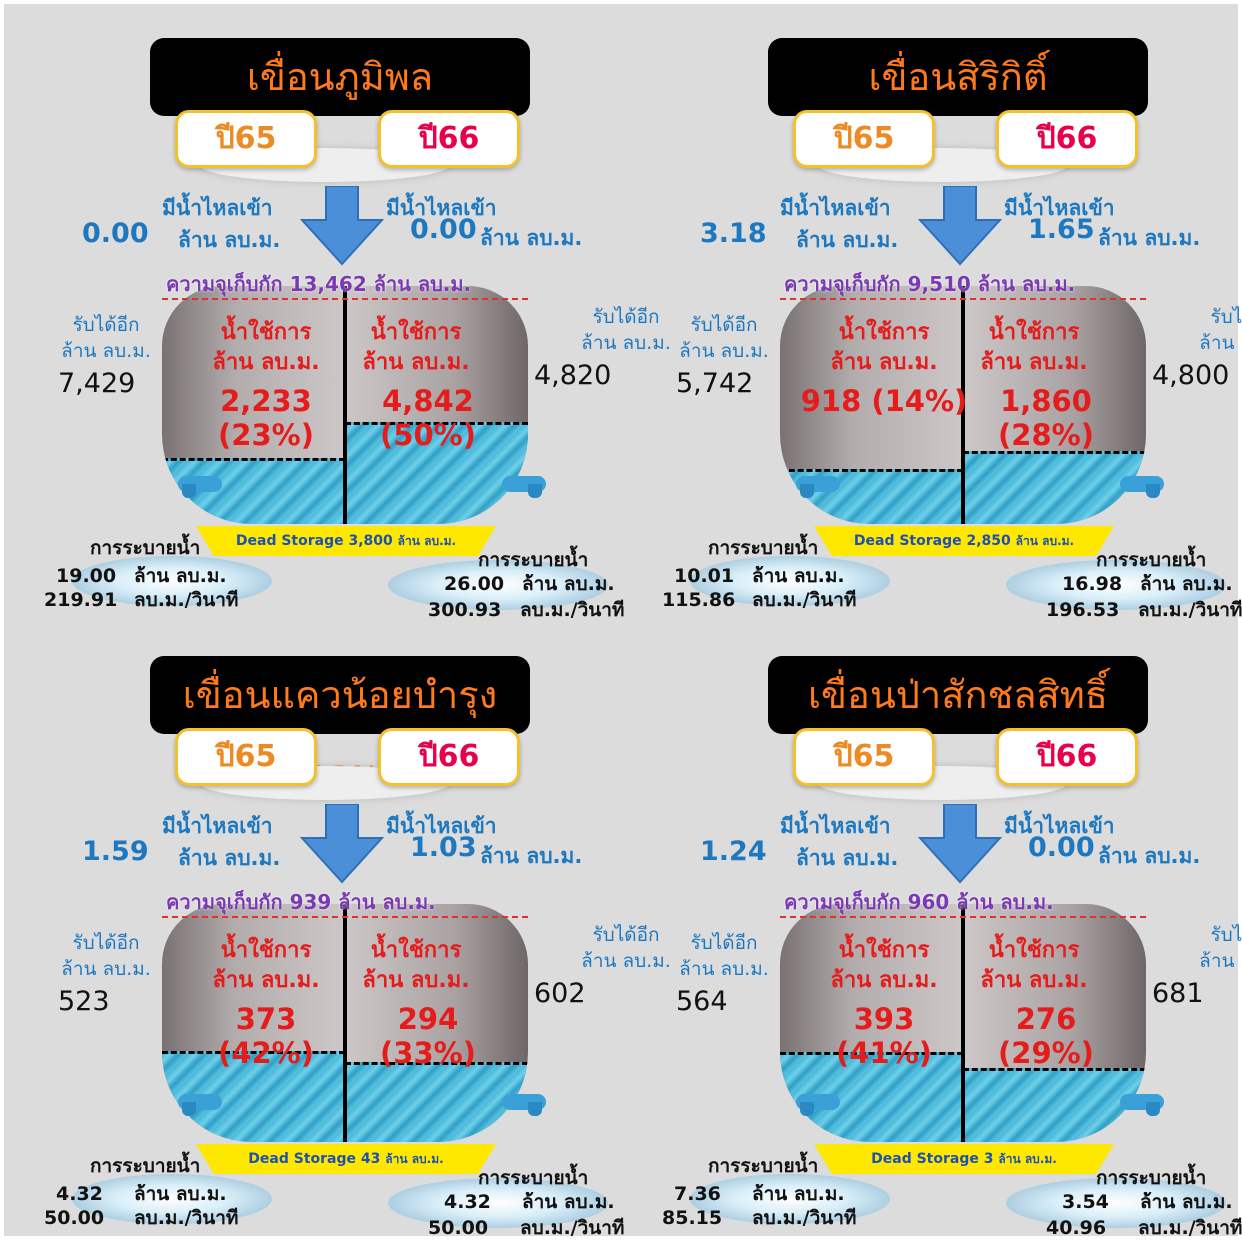 This screenshot has width=1242, height=1241. I want to click on inflow-label-65: มีน้ำไหลเข้า, so click(217, 208).